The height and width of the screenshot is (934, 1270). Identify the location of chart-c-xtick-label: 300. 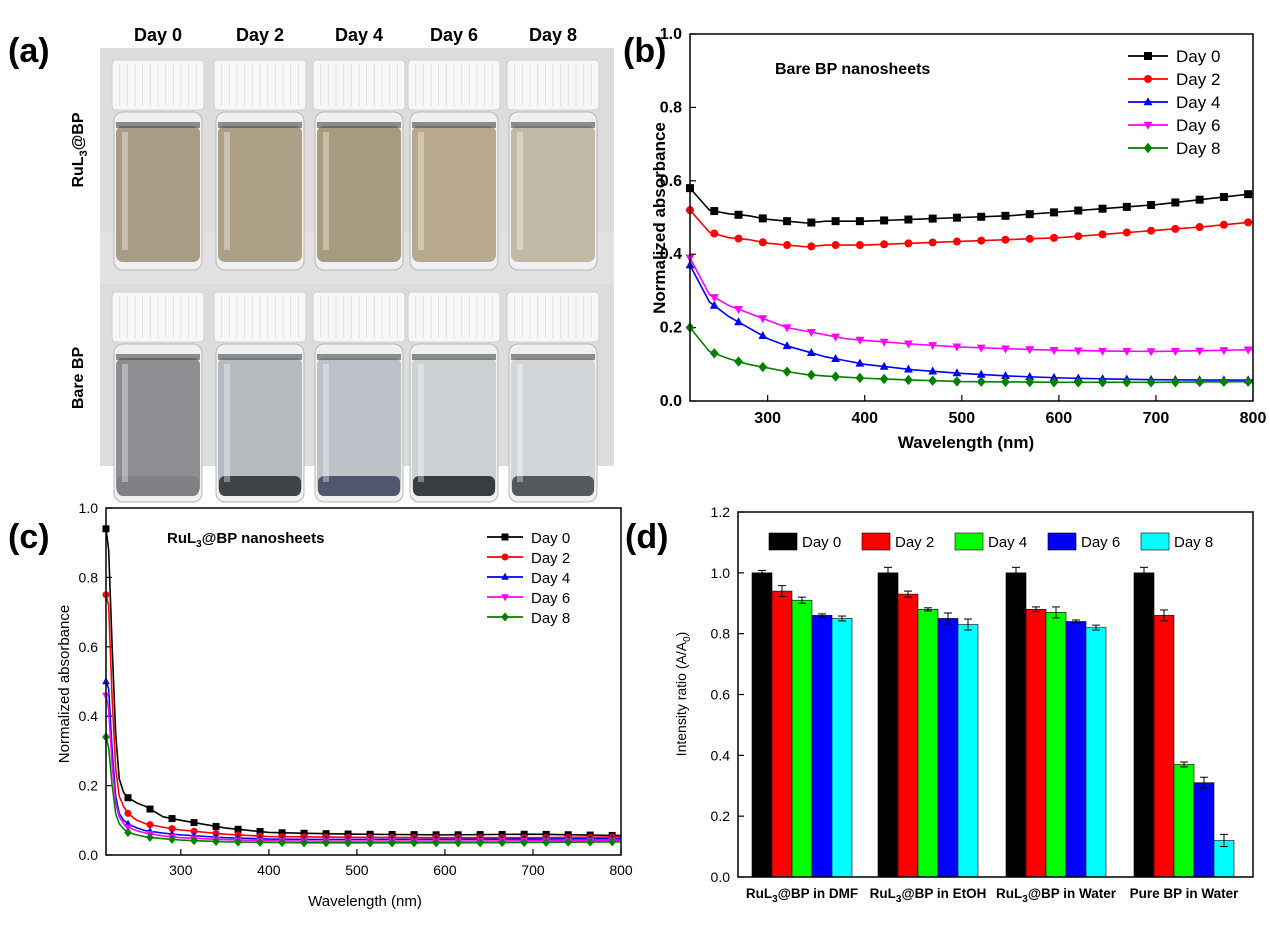
(181, 870).